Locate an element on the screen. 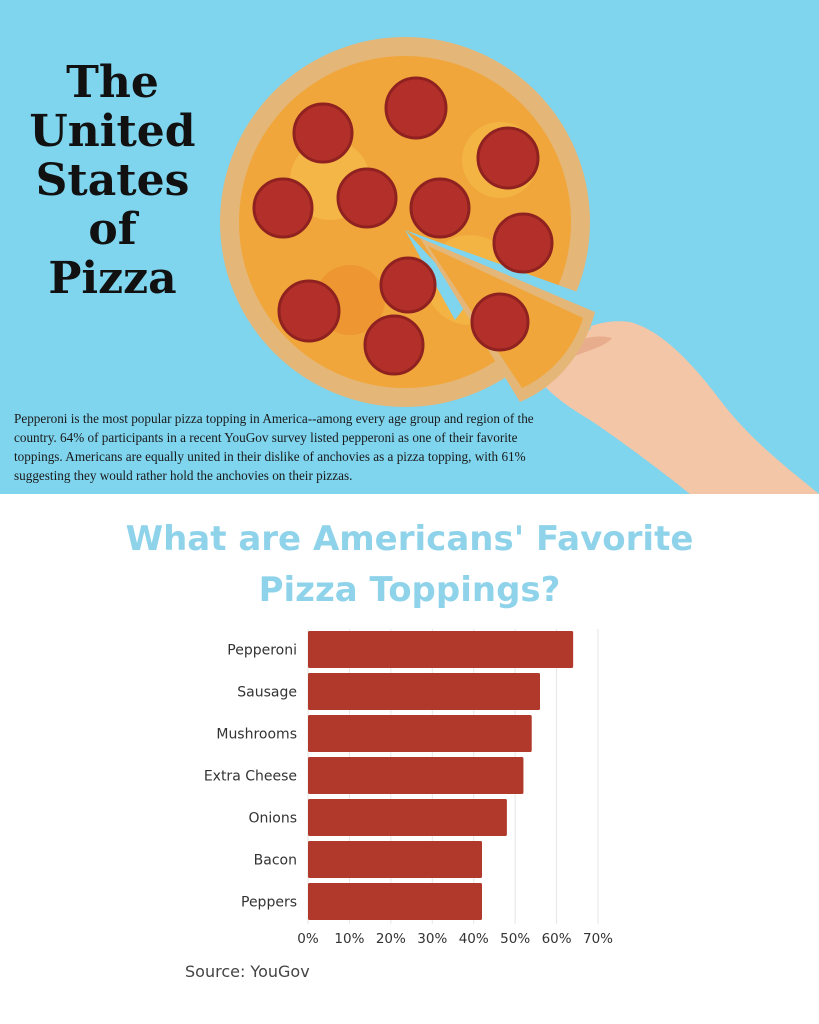 This screenshot has height=1024, width=819. x-tick-label: 40% is located at coordinates (474, 939).